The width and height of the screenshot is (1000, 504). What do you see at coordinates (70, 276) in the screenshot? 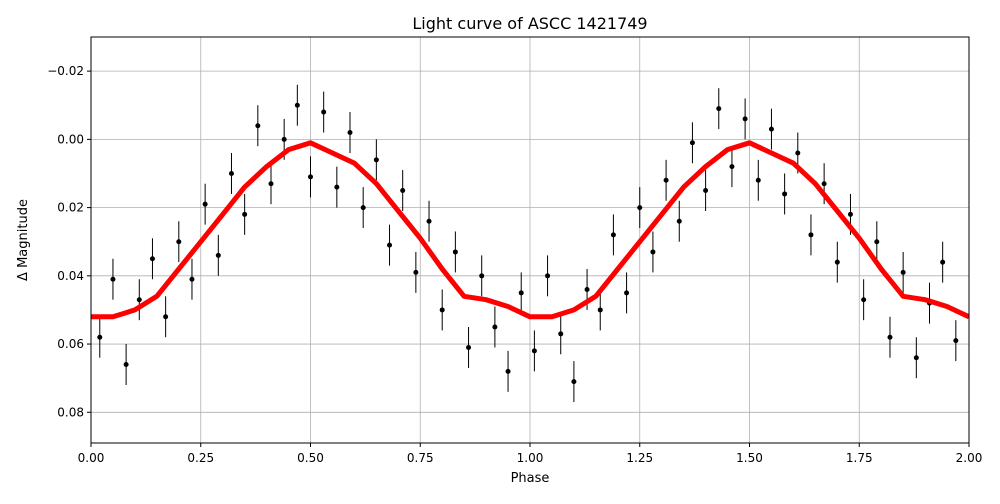
I see `y-tick-label: 0.04` at bounding box center [70, 276].